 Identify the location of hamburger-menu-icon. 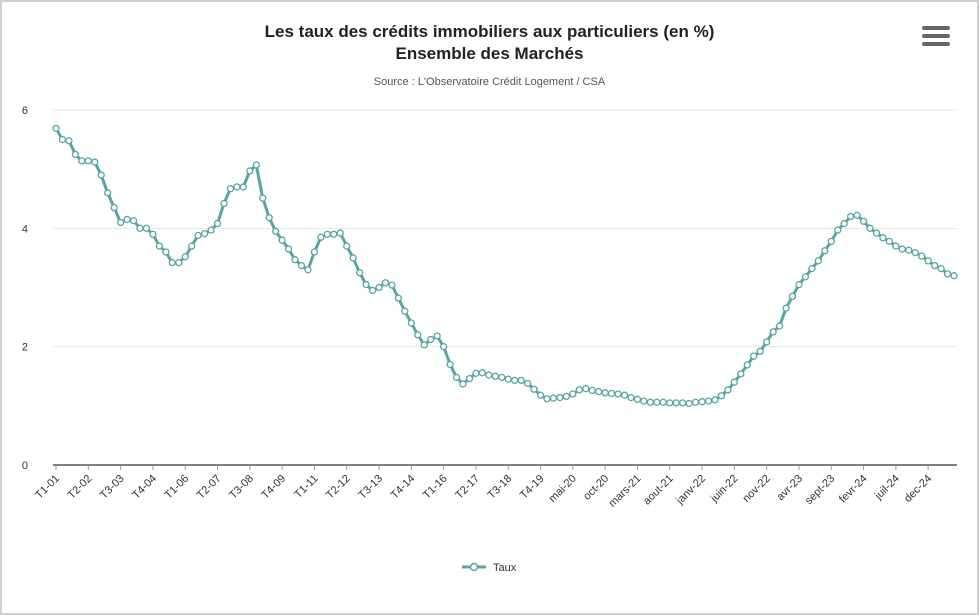
(936, 38).